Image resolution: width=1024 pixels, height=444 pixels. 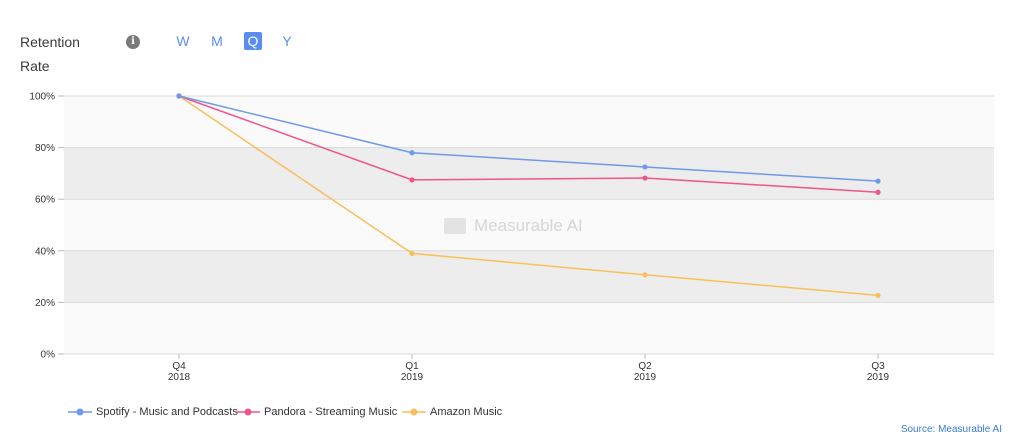 What do you see at coordinates (217, 41) in the screenshot?
I see `period-month-button: M` at bounding box center [217, 41].